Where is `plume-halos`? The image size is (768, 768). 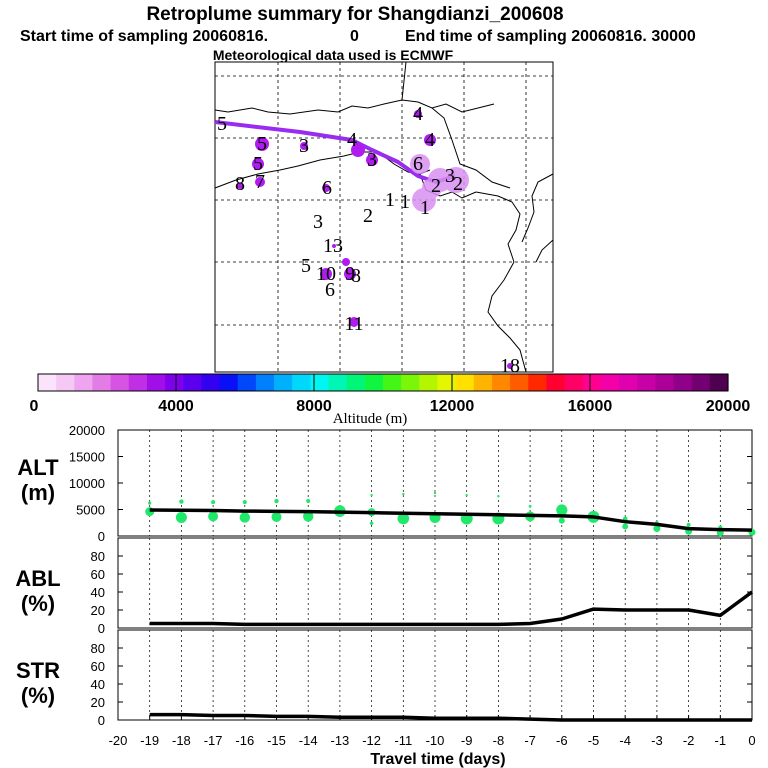 plume-halos is located at coordinates (439, 183).